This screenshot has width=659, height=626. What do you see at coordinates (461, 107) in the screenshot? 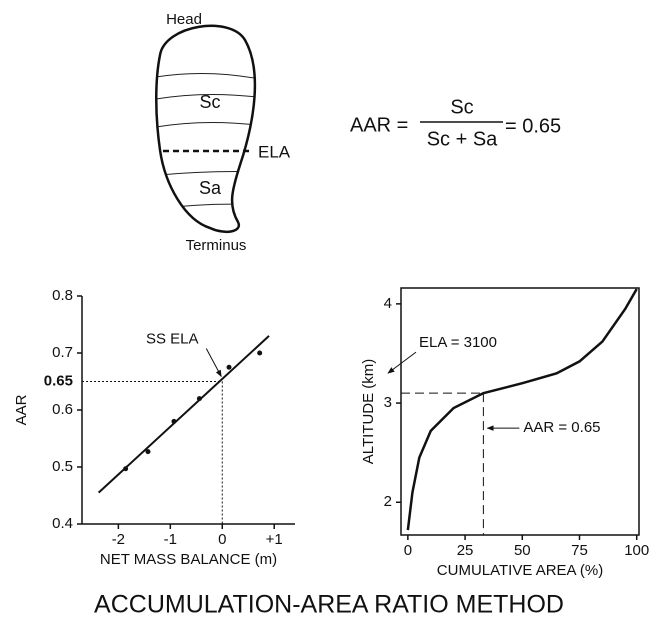
I see `numerator: Sc` at bounding box center [461, 107].